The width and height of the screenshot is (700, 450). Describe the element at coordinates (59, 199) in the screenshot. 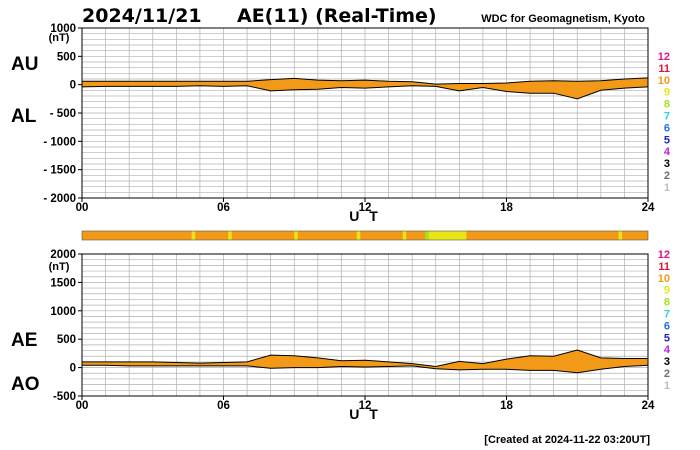

I see `y-tick-label: - 2000` at that location.